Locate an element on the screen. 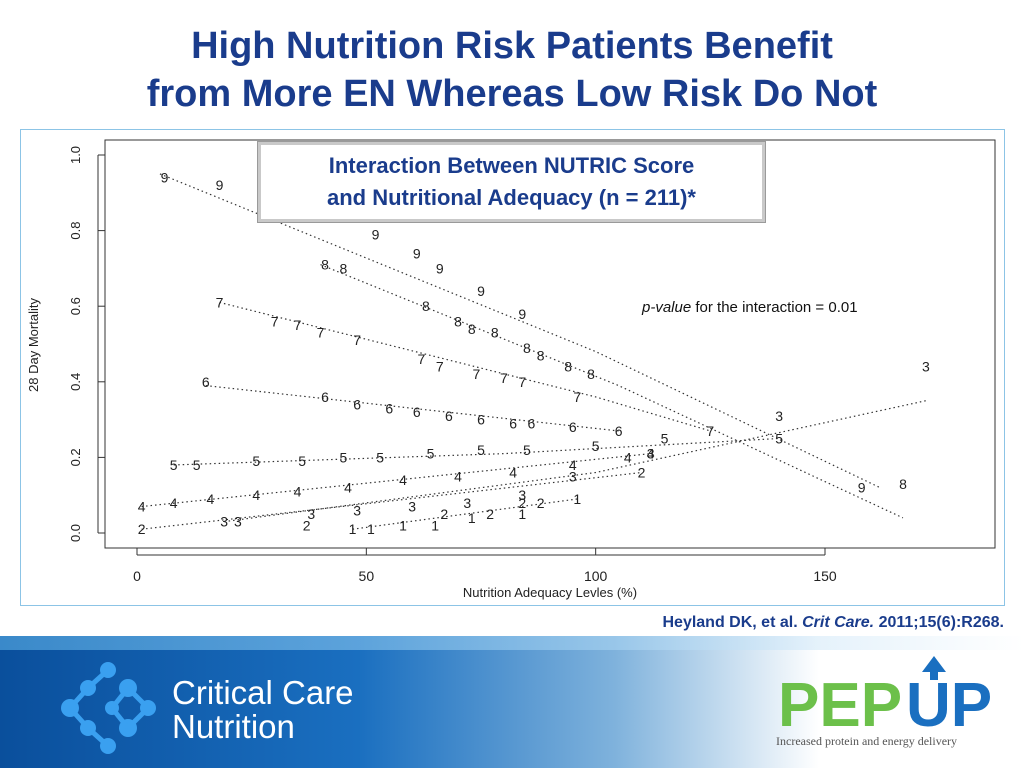 The height and width of the screenshot is (768, 1024). critical-care-nutrition-logo-icon is located at coordinates (108, 708).